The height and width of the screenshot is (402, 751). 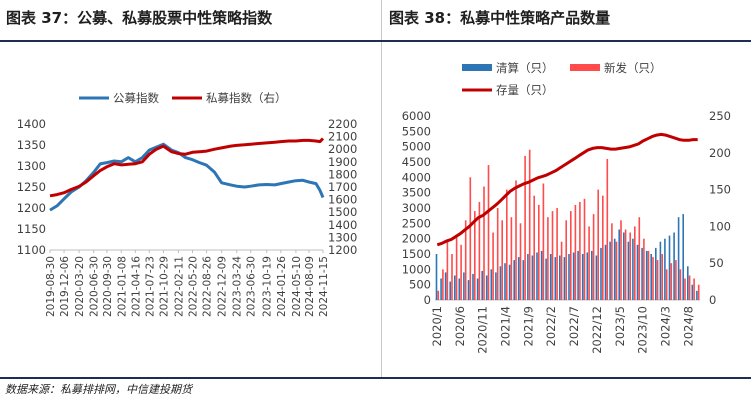 What do you see at coordinates (342, 162) in the screenshot?
I see `right-axis-tick-label: 1900` at bounding box center [342, 162].